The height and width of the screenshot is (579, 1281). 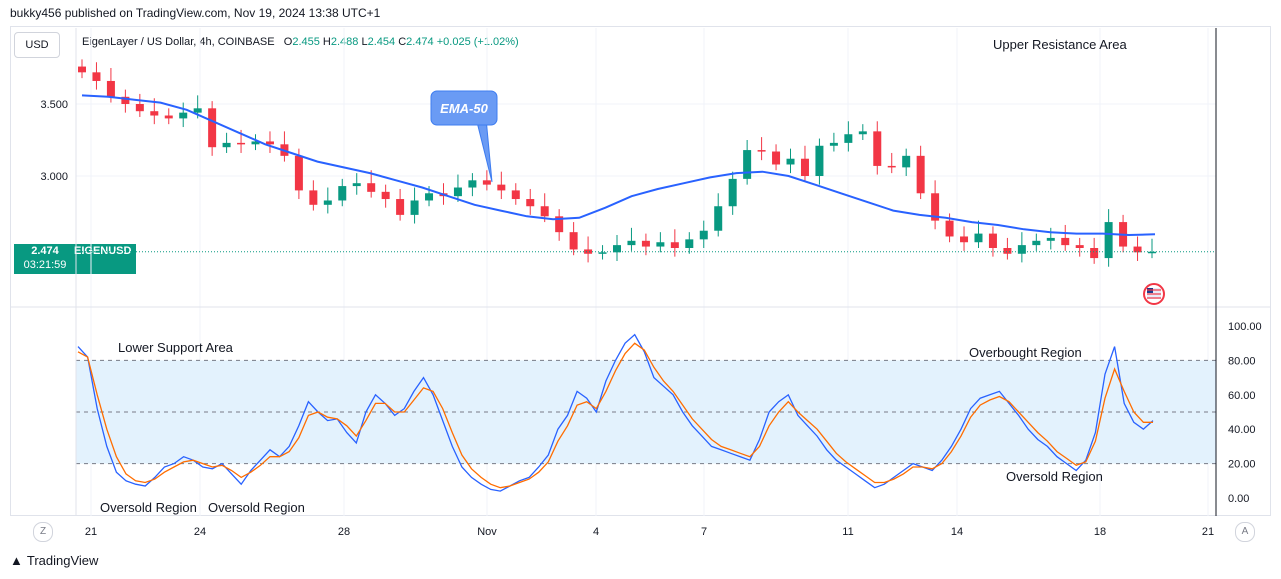 What do you see at coordinates (1245, 532) in the screenshot?
I see `a-button: A` at bounding box center [1245, 532].